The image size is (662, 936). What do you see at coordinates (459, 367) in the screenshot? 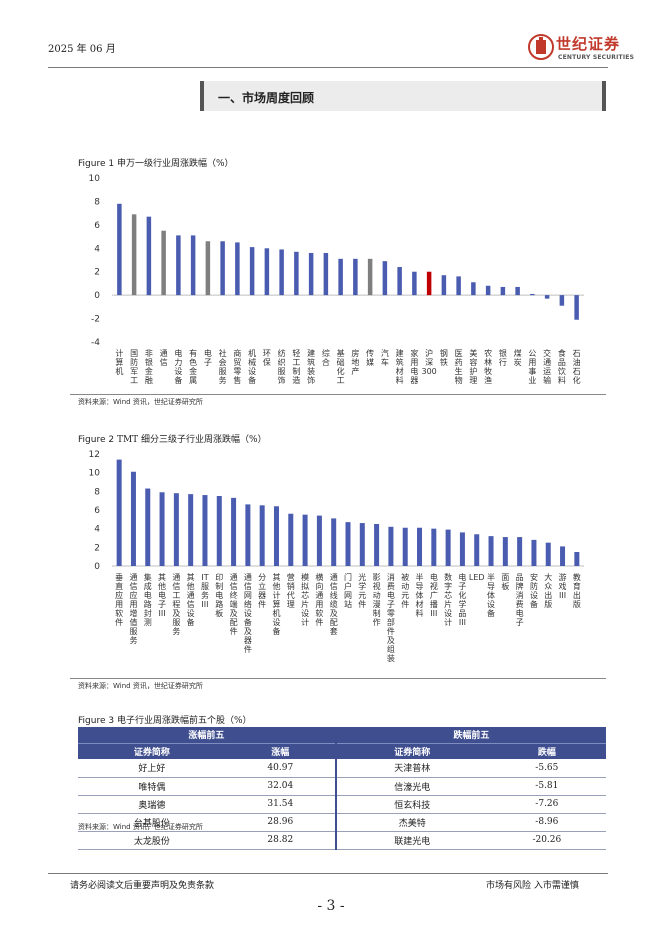
I see `x-tick-label: 医药生物` at bounding box center [459, 367].